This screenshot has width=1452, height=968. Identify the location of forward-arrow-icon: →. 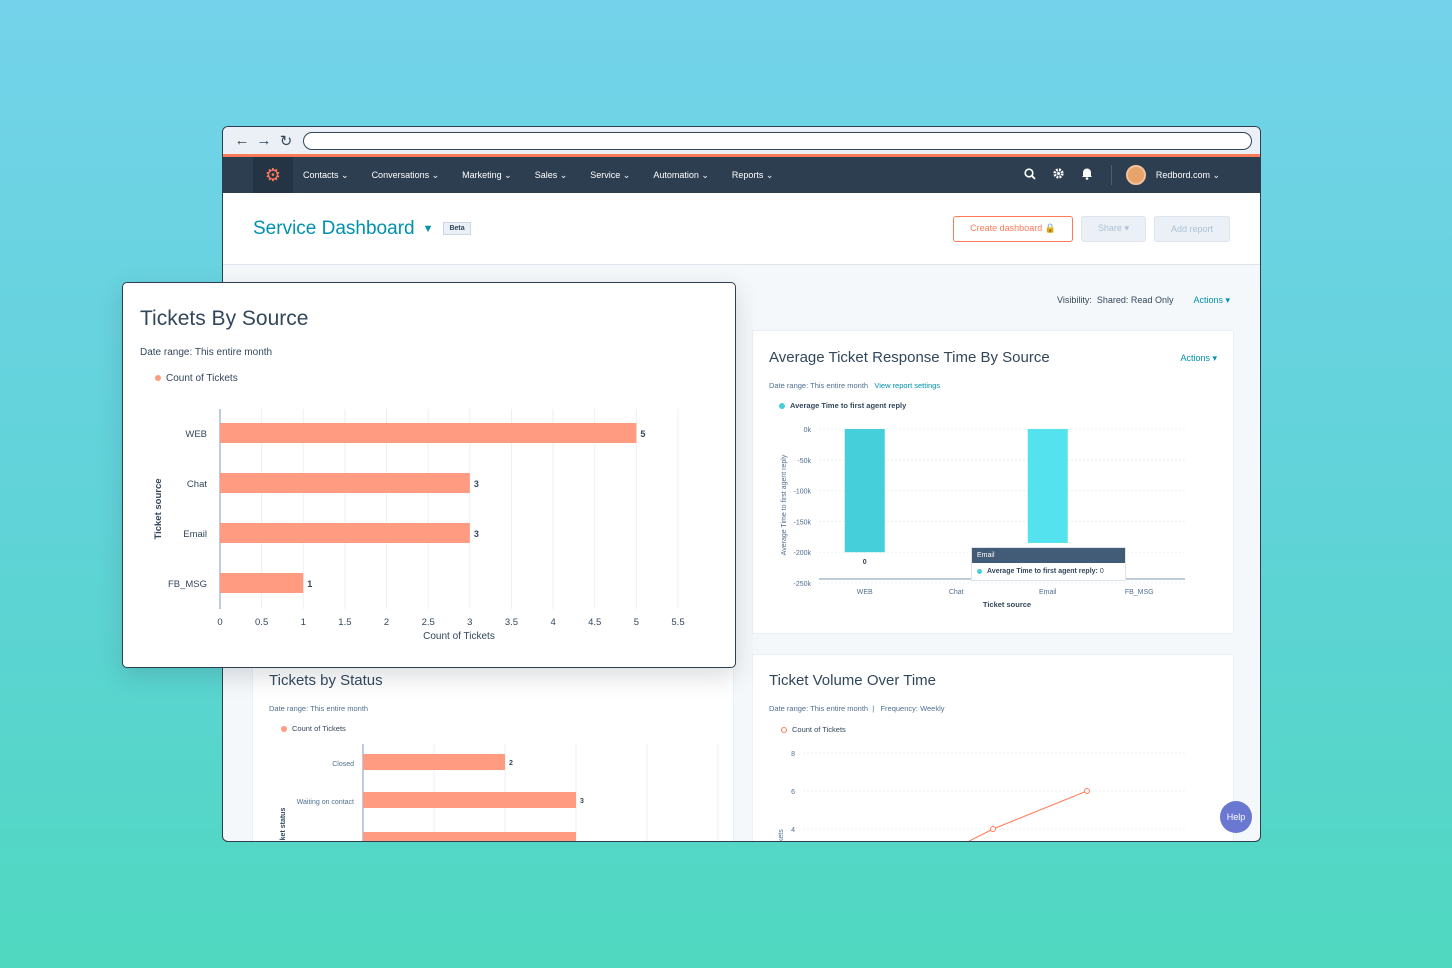
(264, 140).